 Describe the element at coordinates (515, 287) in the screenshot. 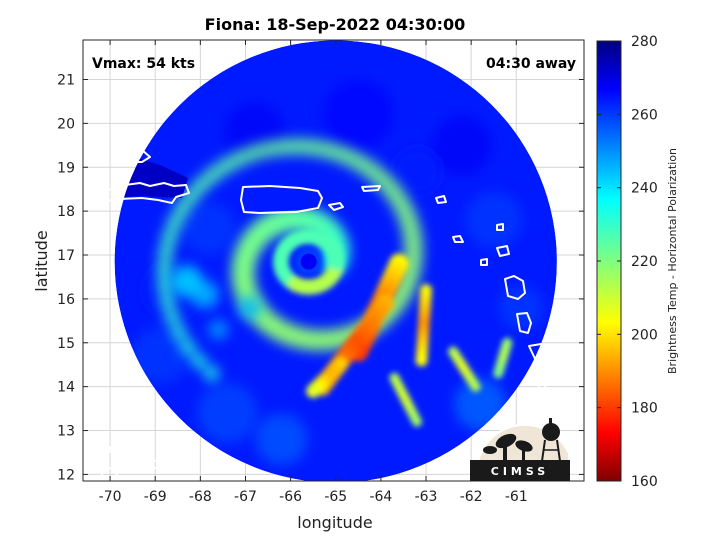

I see `guadeloupe-coast` at that location.